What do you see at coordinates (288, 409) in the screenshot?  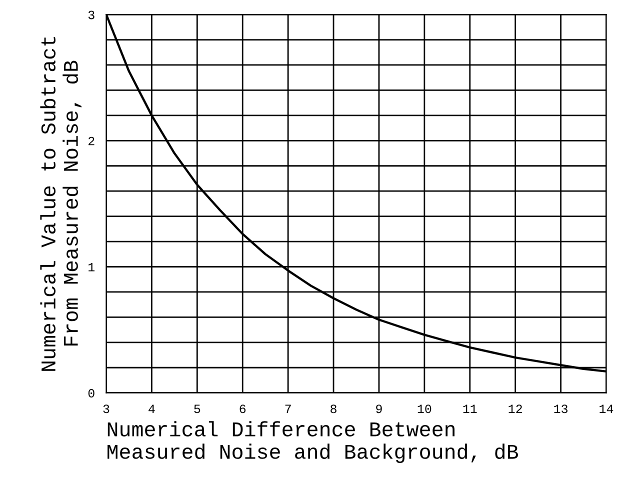 I see `x-tick-label: 7` at bounding box center [288, 409].